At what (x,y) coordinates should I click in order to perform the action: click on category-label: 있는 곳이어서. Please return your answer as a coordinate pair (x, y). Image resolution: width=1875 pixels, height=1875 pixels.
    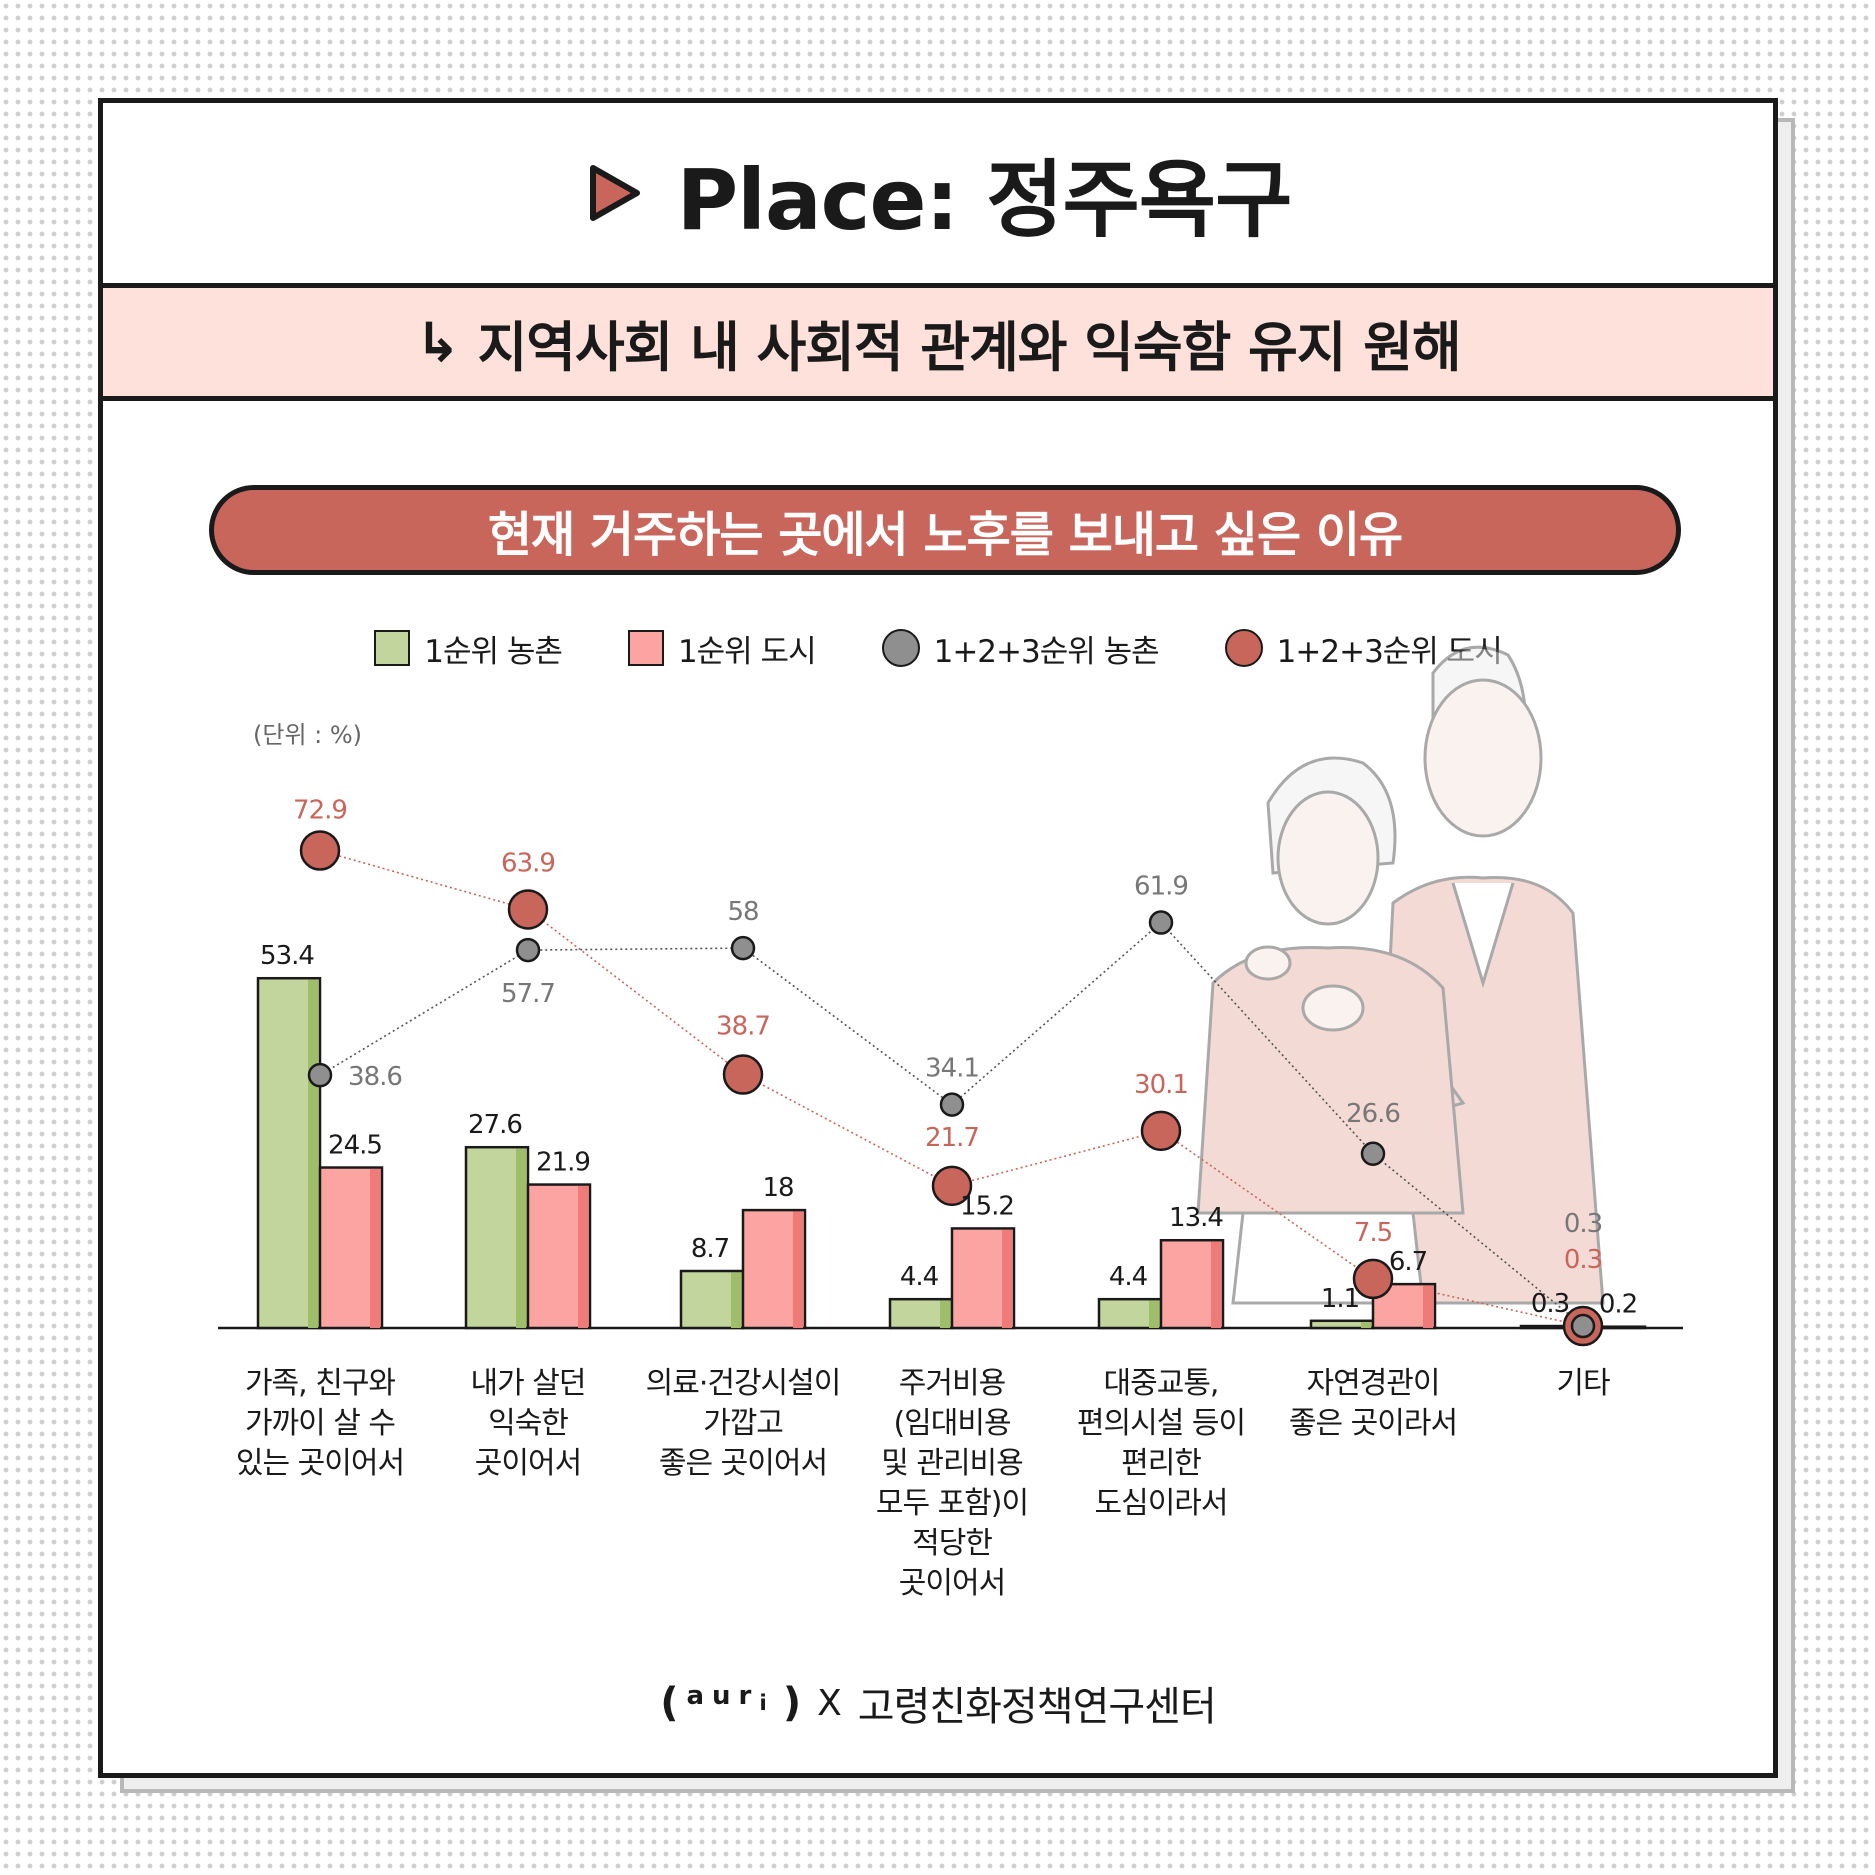
    Looking at the image, I should click on (320, 1463).